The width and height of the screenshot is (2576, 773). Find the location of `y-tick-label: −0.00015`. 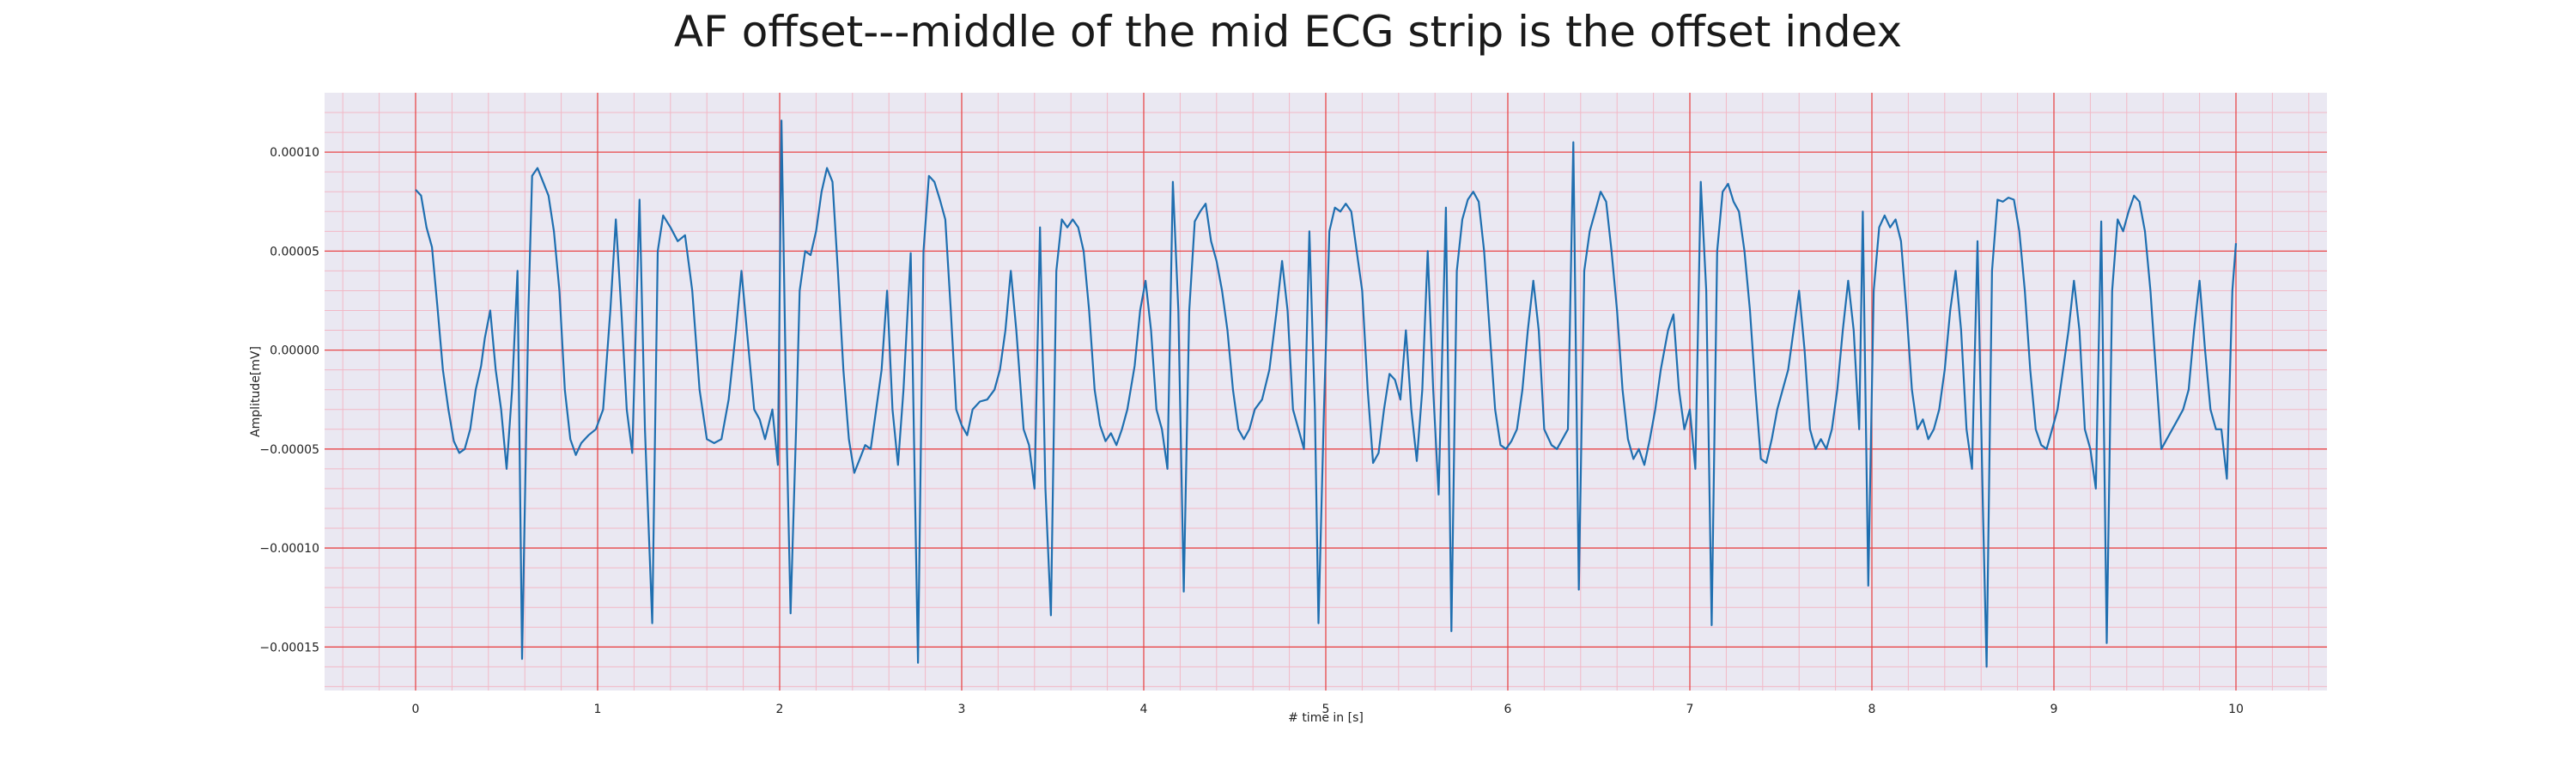

y-tick-label: −0.00015 is located at coordinates (289, 647).